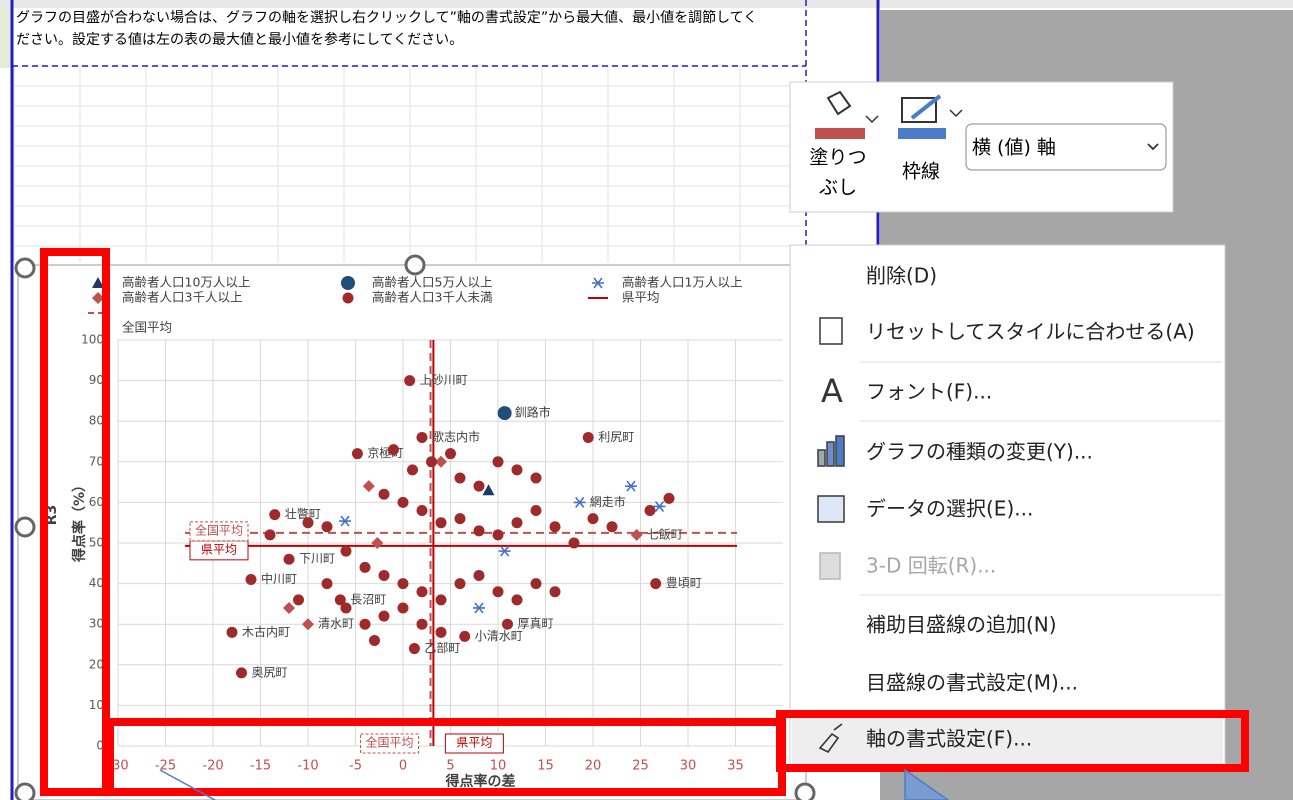 This screenshot has height=800, width=1293. I want to click on point-label: 長沼町, so click(368, 599).